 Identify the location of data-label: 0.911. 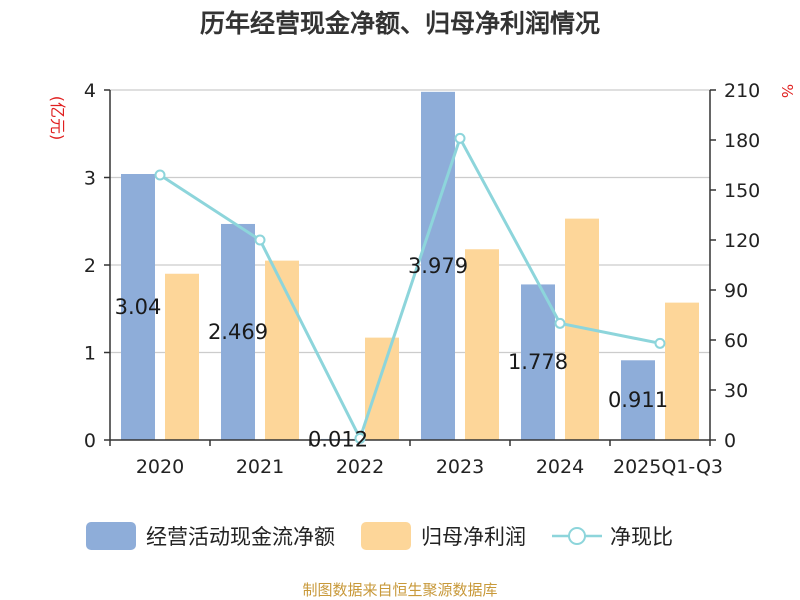
(638, 400).